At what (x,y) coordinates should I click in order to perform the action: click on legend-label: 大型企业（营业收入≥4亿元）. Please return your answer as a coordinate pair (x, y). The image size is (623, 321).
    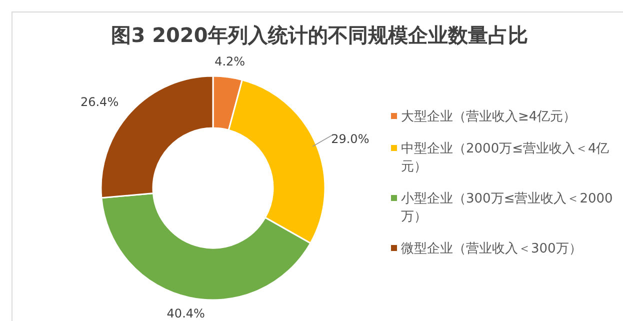
    Looking at the image, I should click on (488, 117).